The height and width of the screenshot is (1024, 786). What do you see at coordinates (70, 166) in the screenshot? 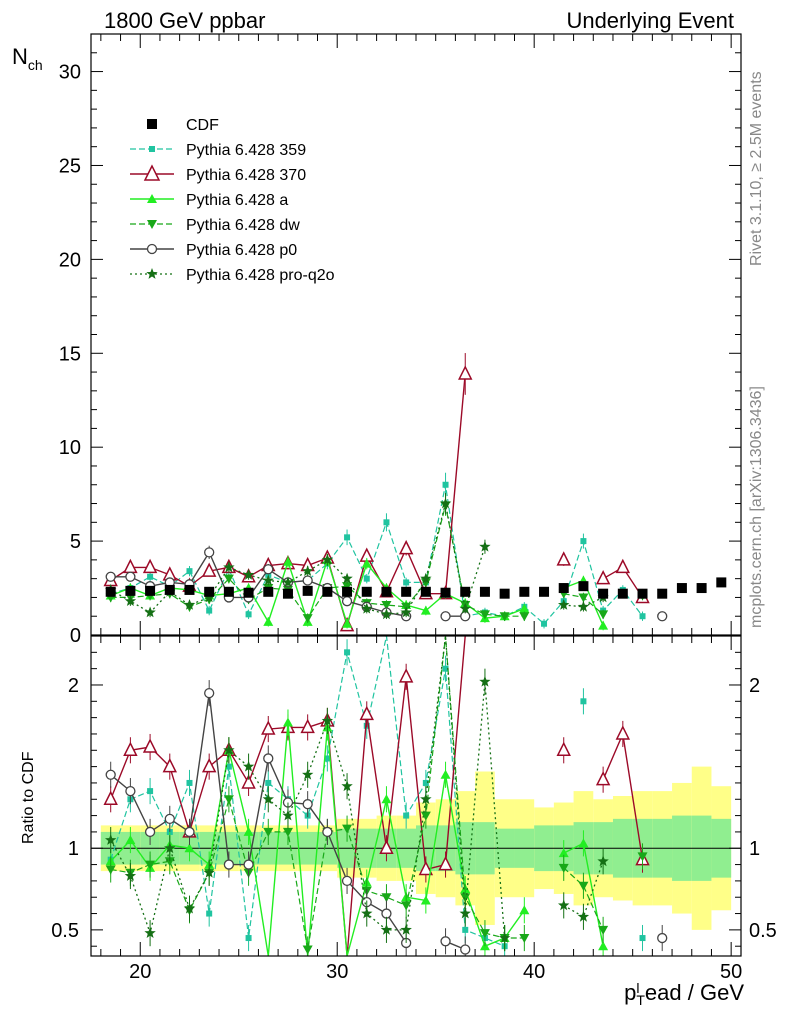
I see `y-tick-label: 25` at bounding box center [70, 166].